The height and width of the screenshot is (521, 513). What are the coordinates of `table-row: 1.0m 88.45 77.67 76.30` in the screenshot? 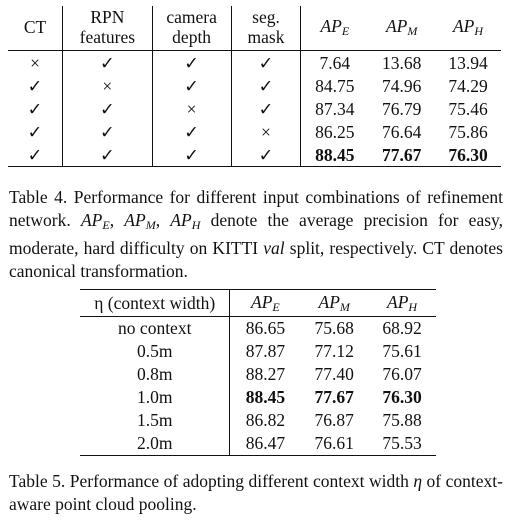 It's located at (258, 397).